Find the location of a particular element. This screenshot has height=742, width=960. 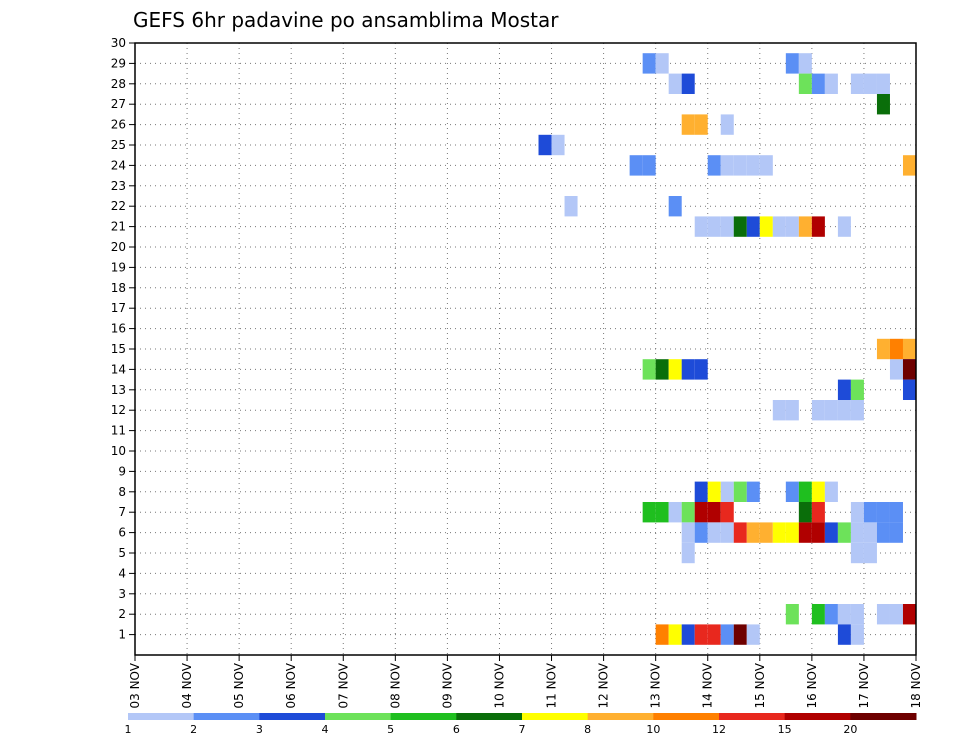

y-tick-label: 26 is located at coordinates (118, 125).